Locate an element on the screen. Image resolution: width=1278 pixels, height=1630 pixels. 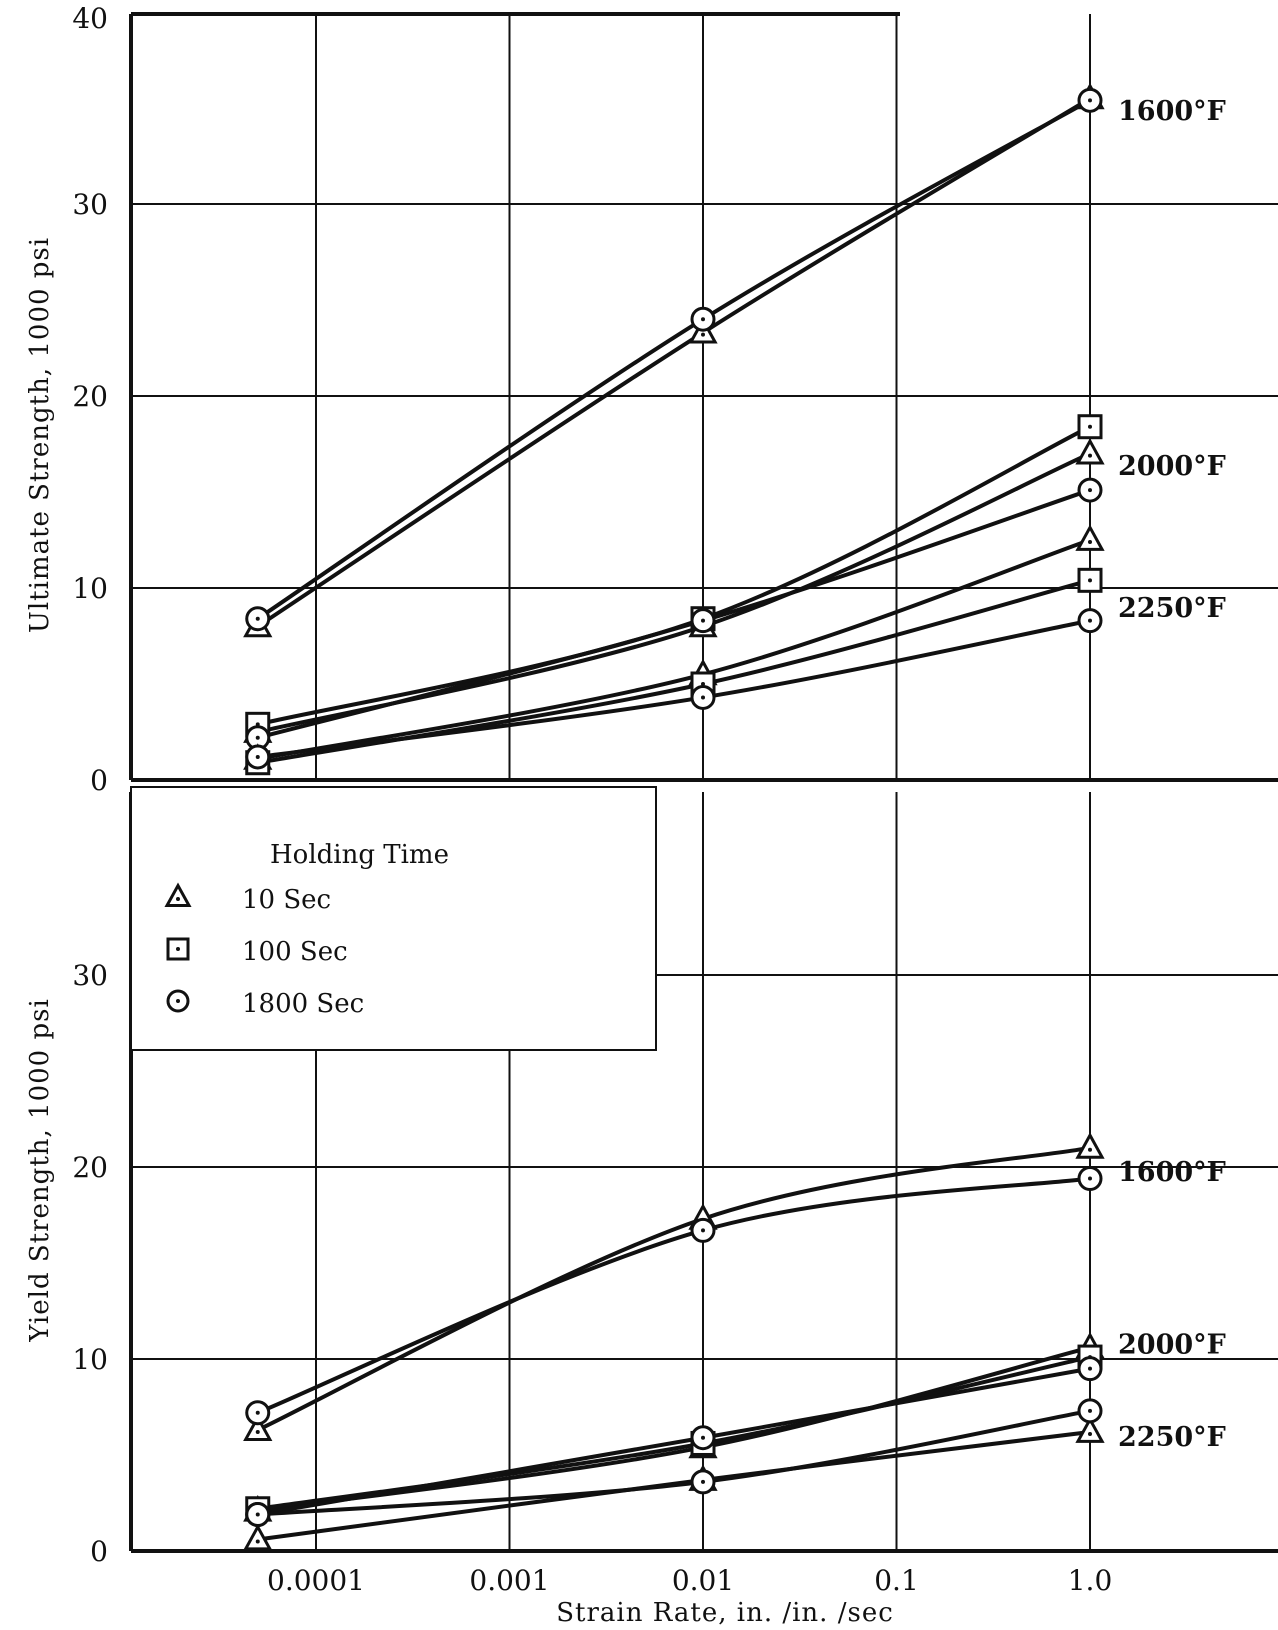
top-y-axis-label: Ultimate Strength, 1000 psi is located at coordinates (40, 435).